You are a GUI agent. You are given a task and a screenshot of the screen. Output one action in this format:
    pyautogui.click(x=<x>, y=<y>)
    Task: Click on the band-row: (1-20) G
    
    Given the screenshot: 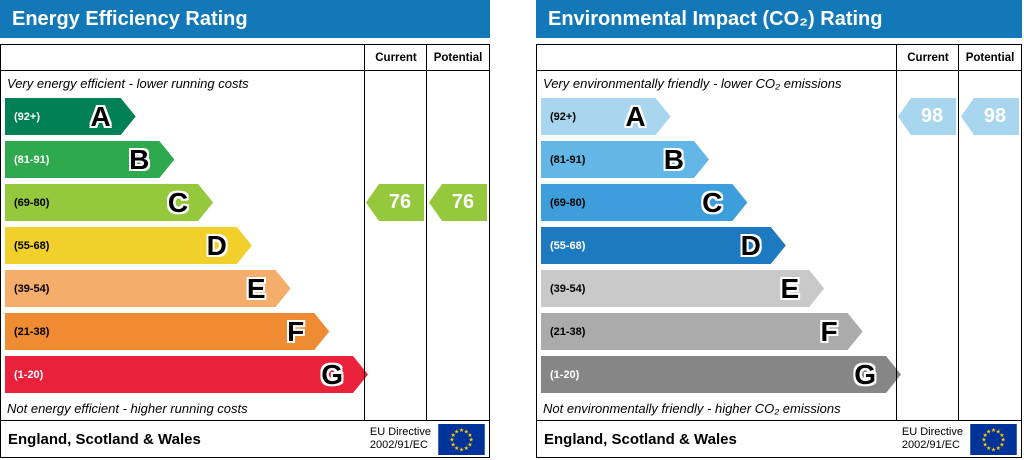 What is the action you would take?
    pyautogui.click(x=781, y=374)
    